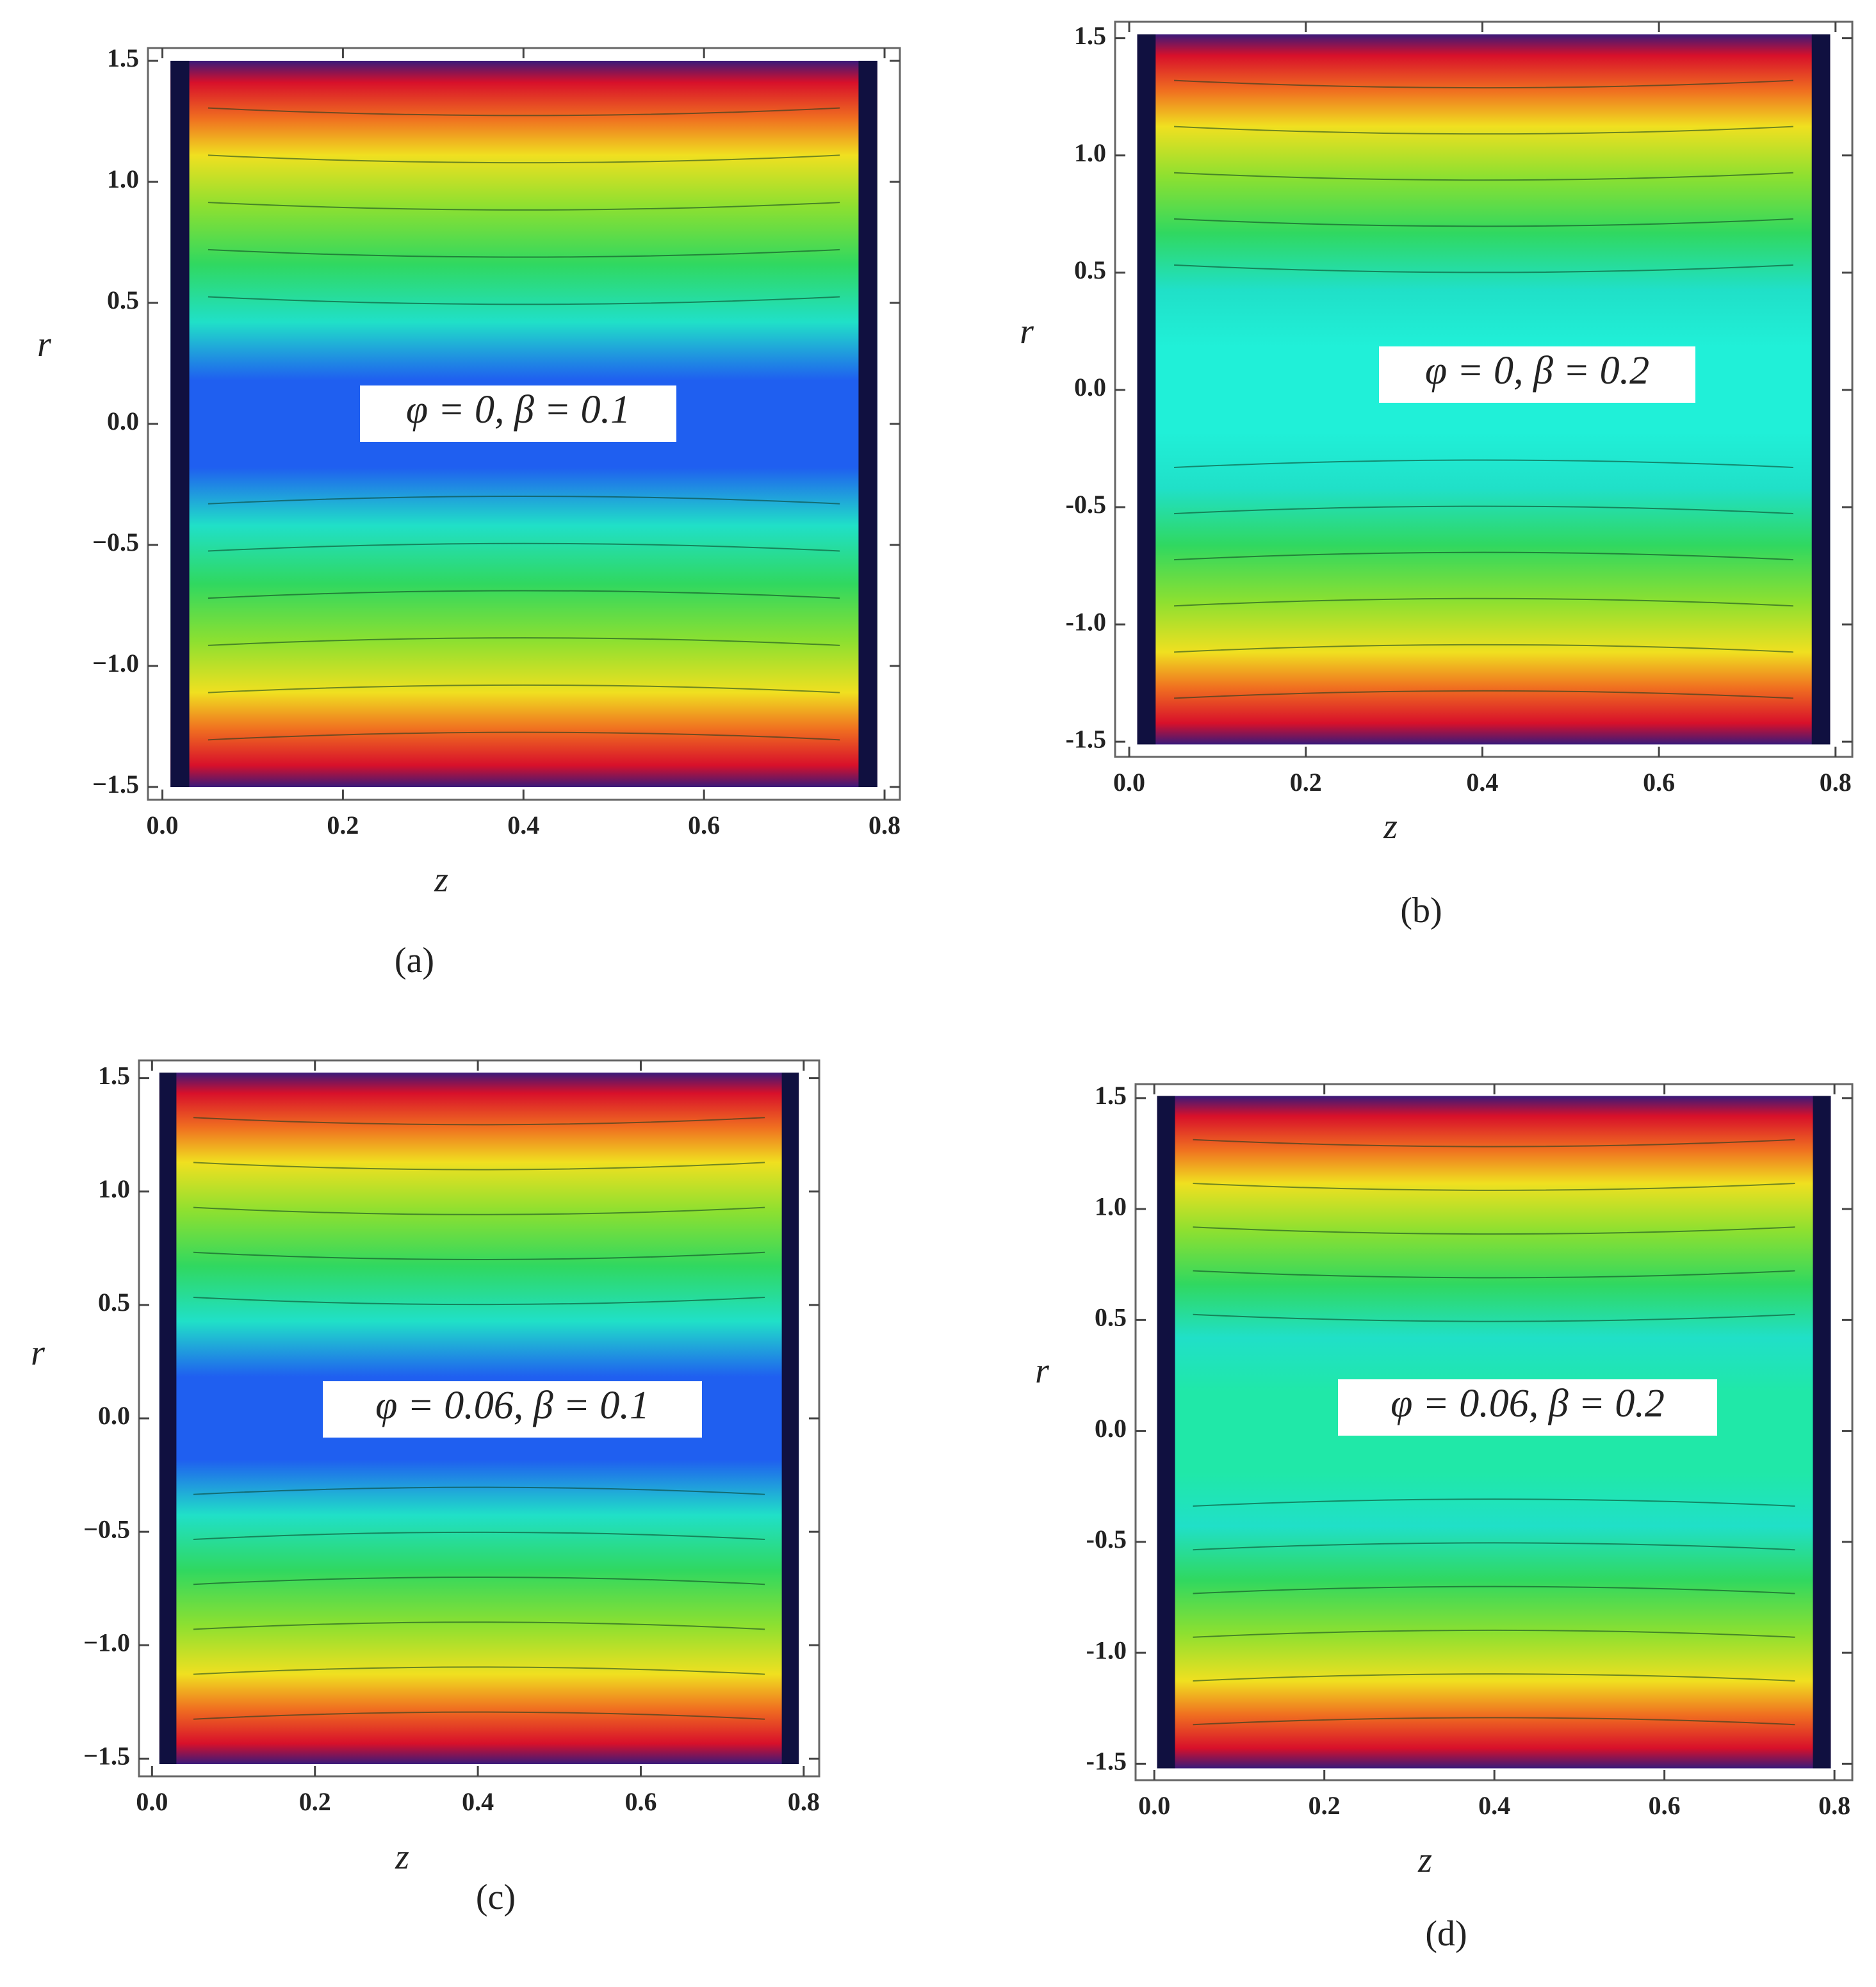  Describe the element at coordinates (1086, 505) in the screenshot. I see `y-tick-label: -0.5` at that location.